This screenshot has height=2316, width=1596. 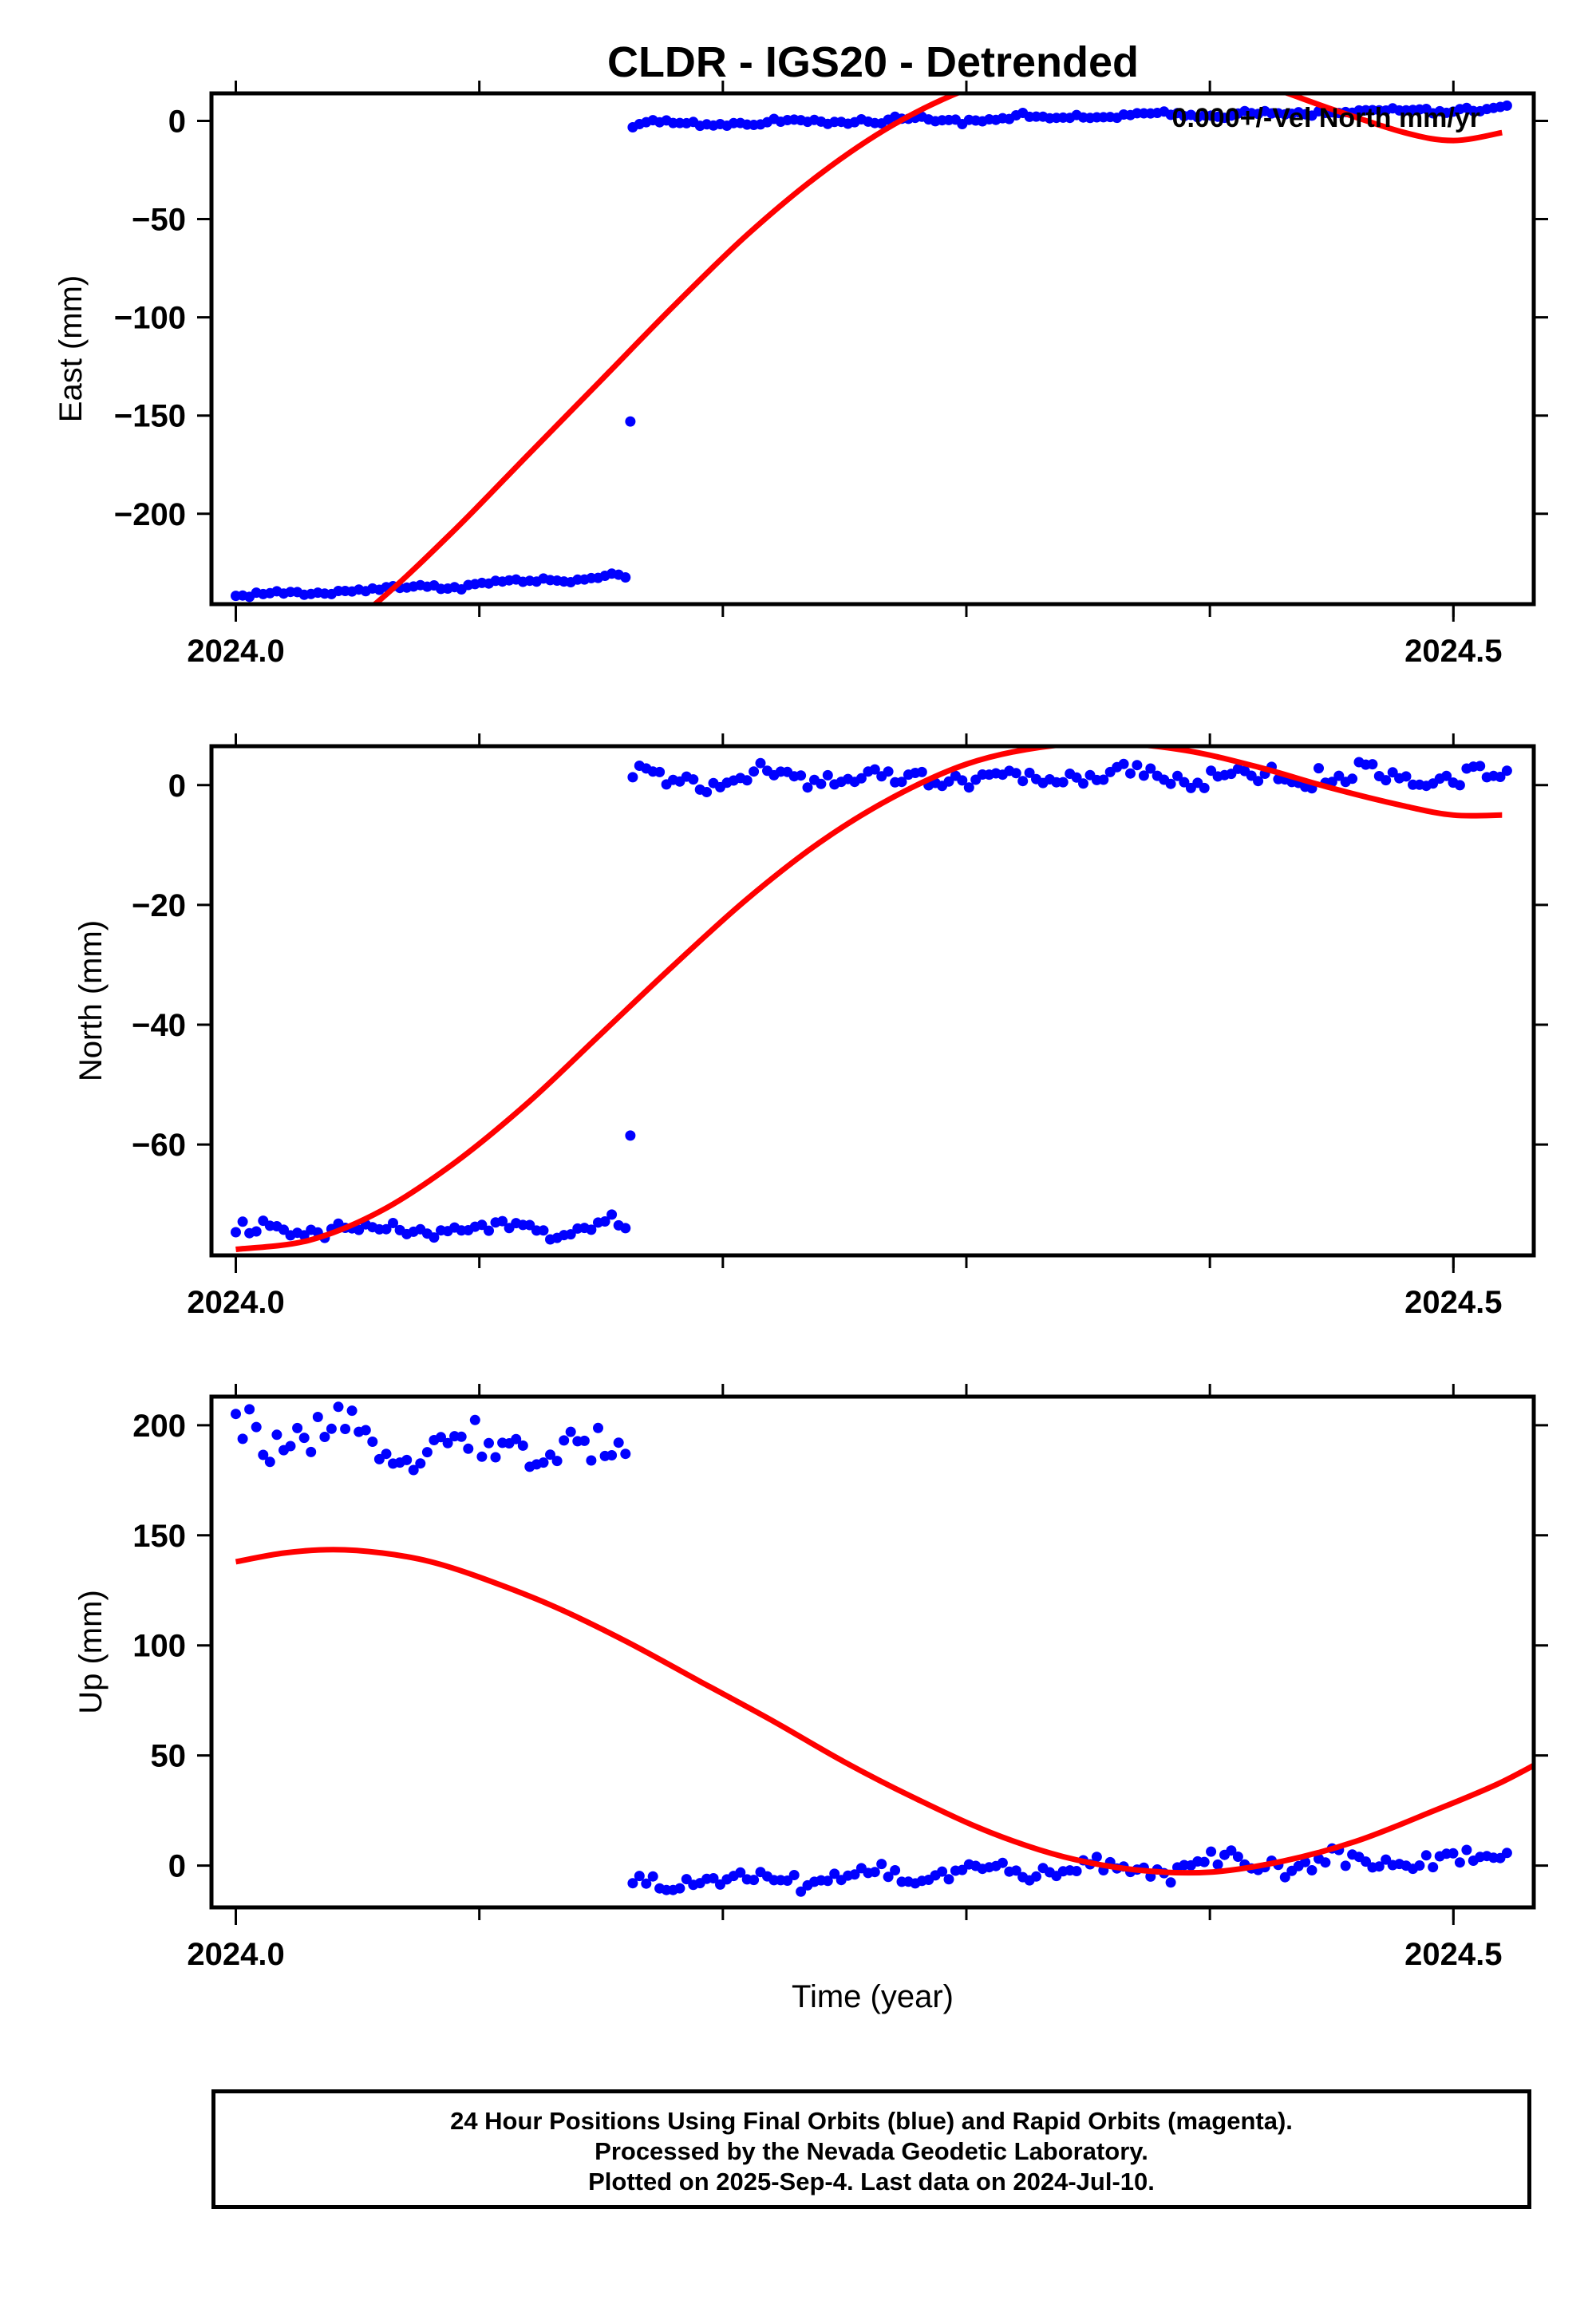 I want to click on y-tick-label: 200, so click(x=159, y=1426).